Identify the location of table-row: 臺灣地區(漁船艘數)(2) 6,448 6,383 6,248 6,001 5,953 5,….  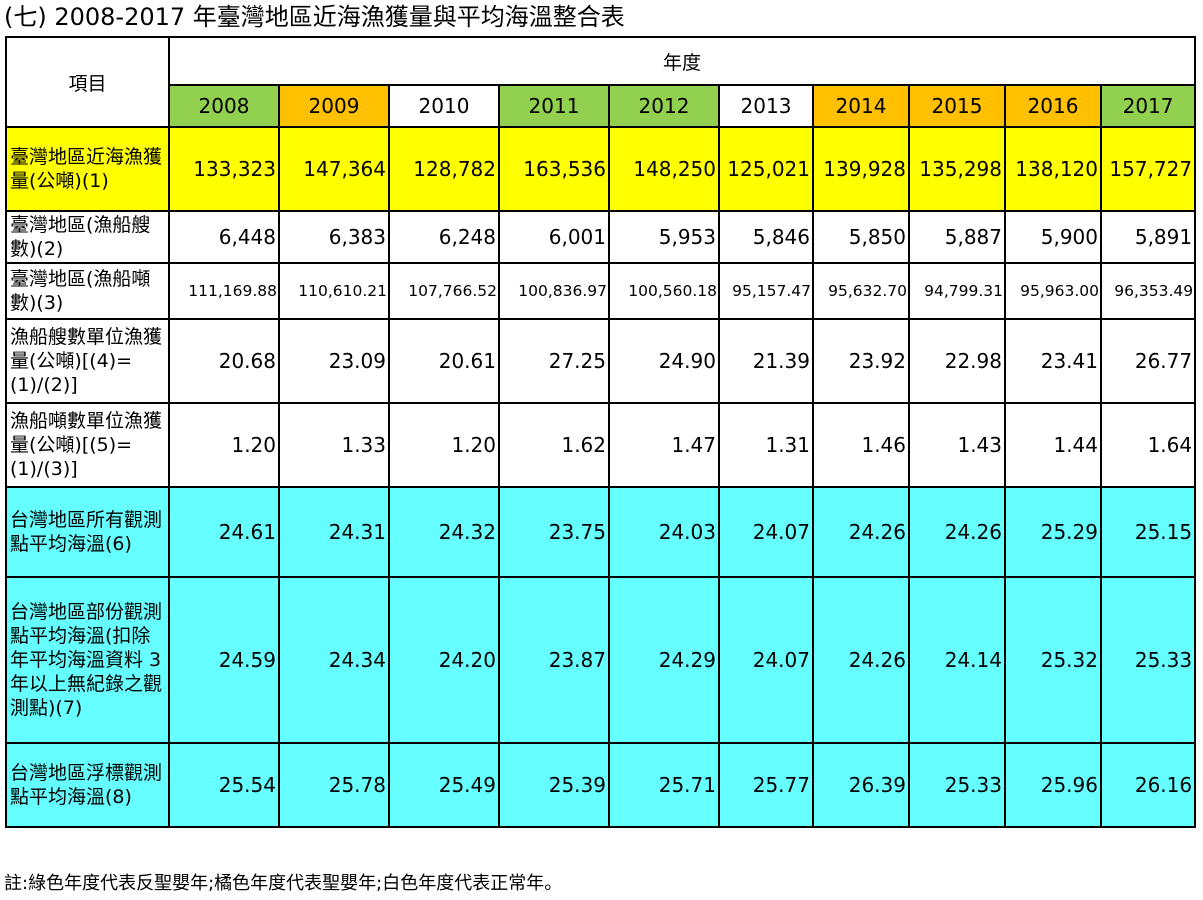
(601, 237).